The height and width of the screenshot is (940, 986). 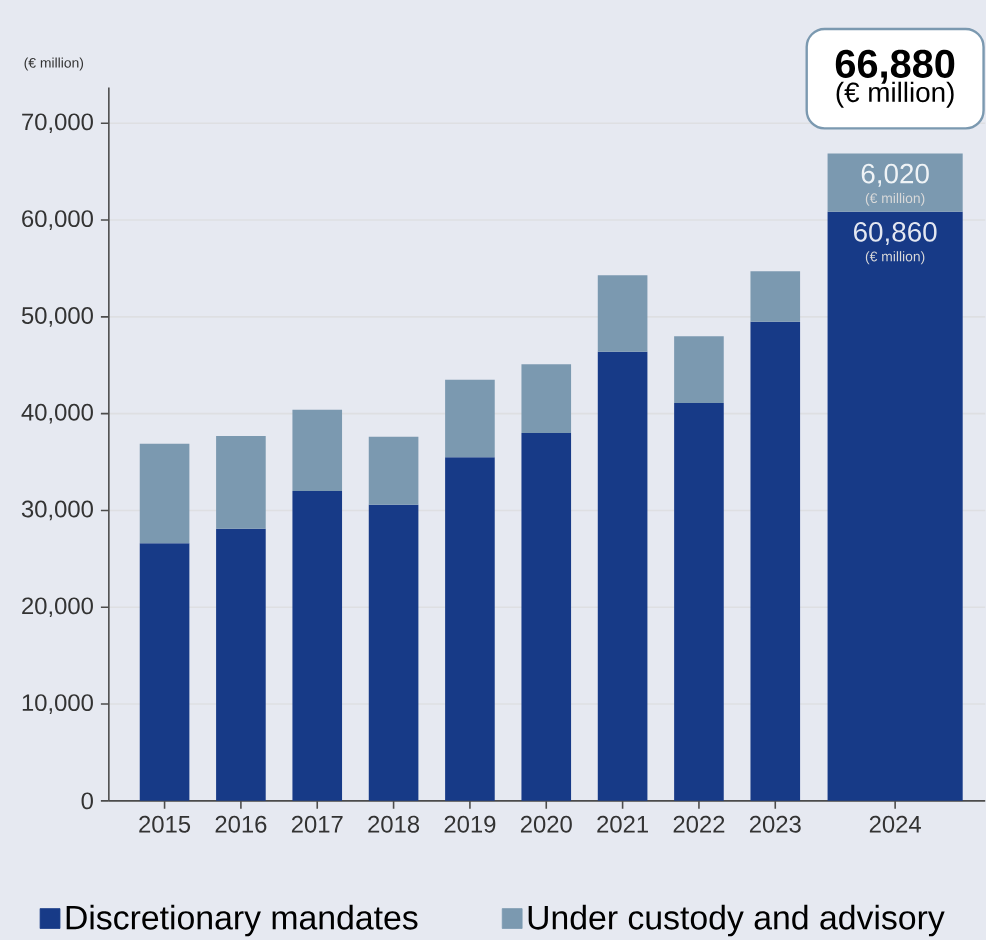 What do you see at coordinates (699, 824) in the screenshot?
I see `x-tick-label: 2022` at bounding box center [699, 824].